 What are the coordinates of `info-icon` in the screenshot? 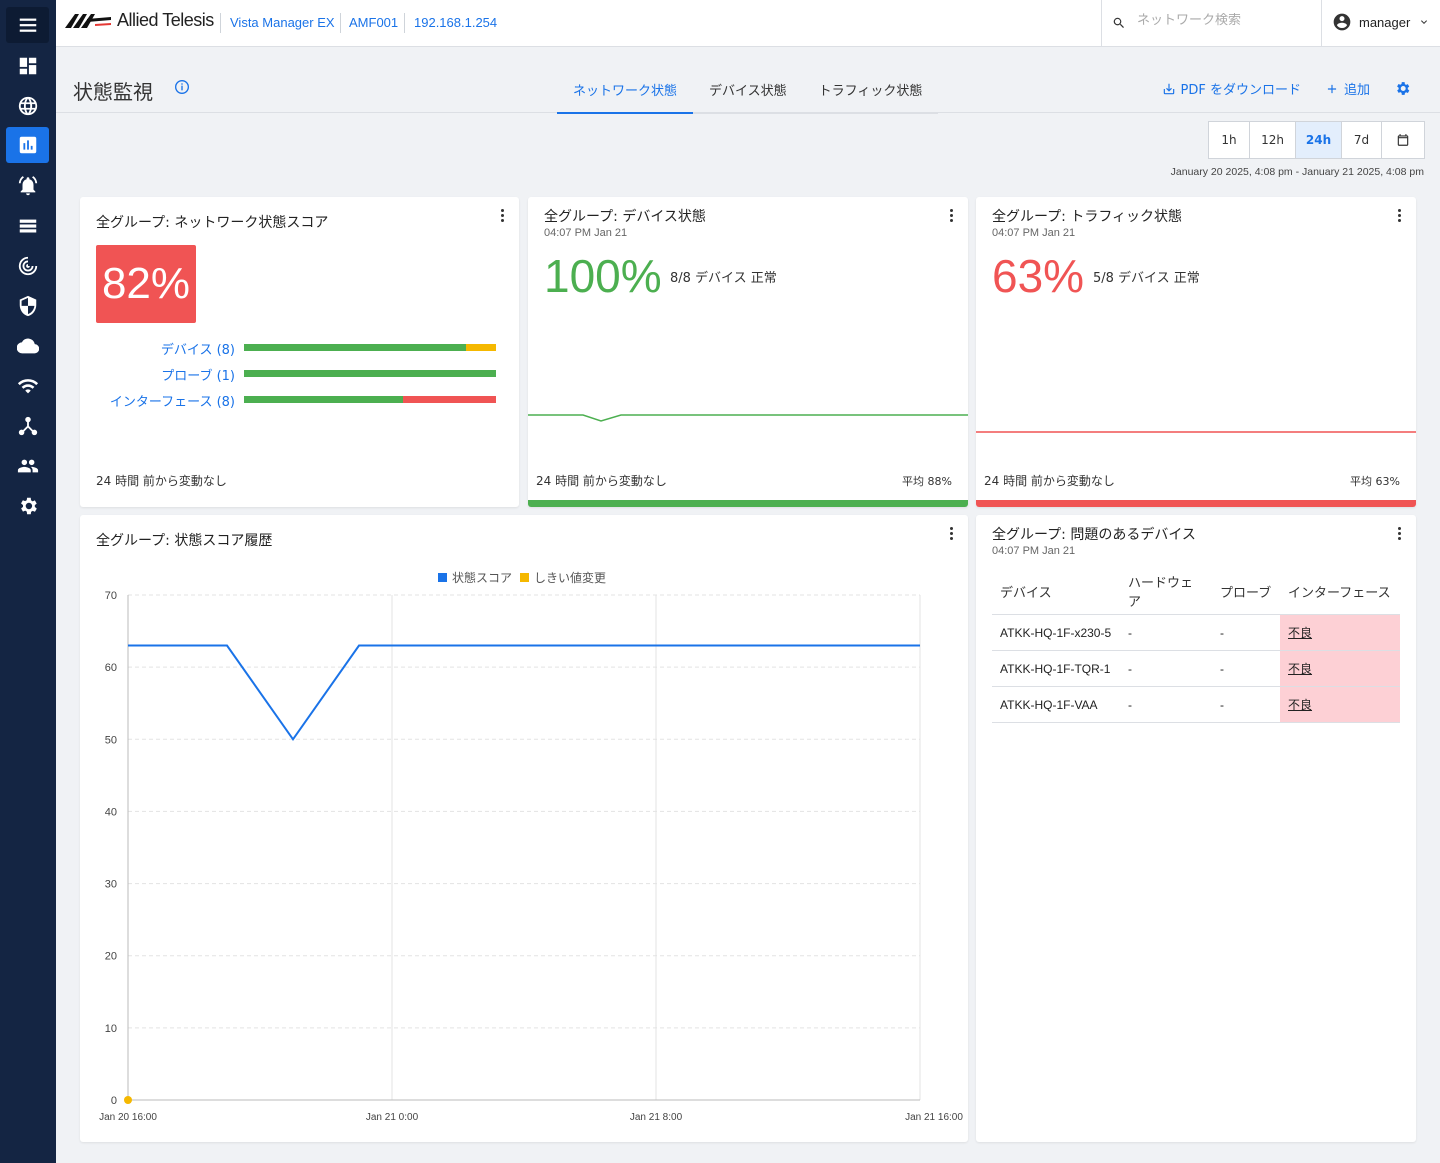 It's located at (182, 87).